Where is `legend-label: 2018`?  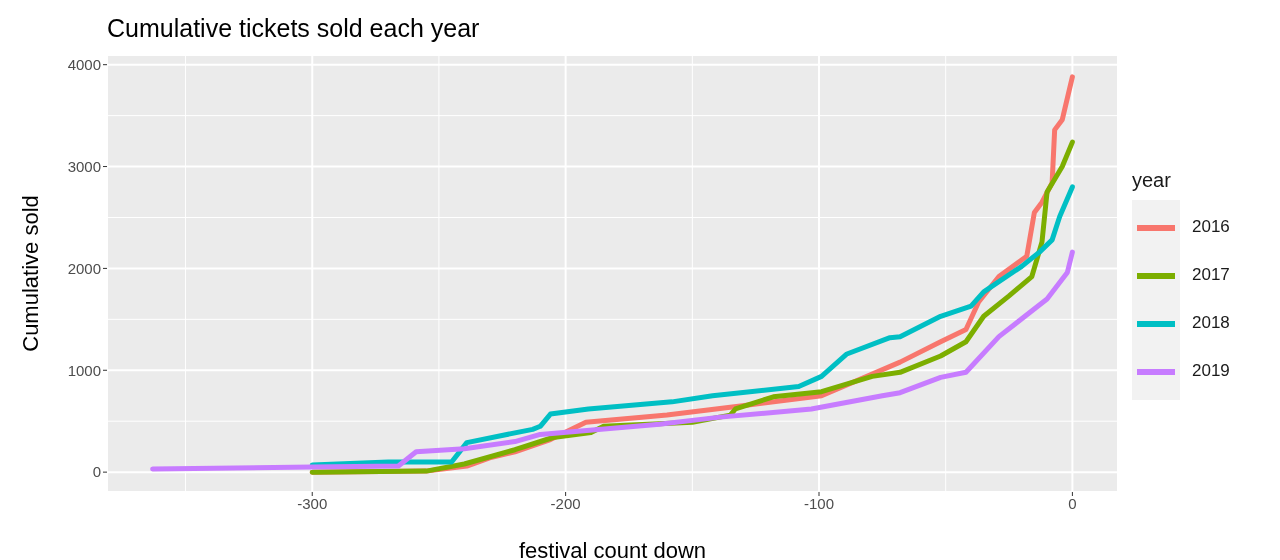
legend-label: 2018 is located at coordinates (1211, 322).